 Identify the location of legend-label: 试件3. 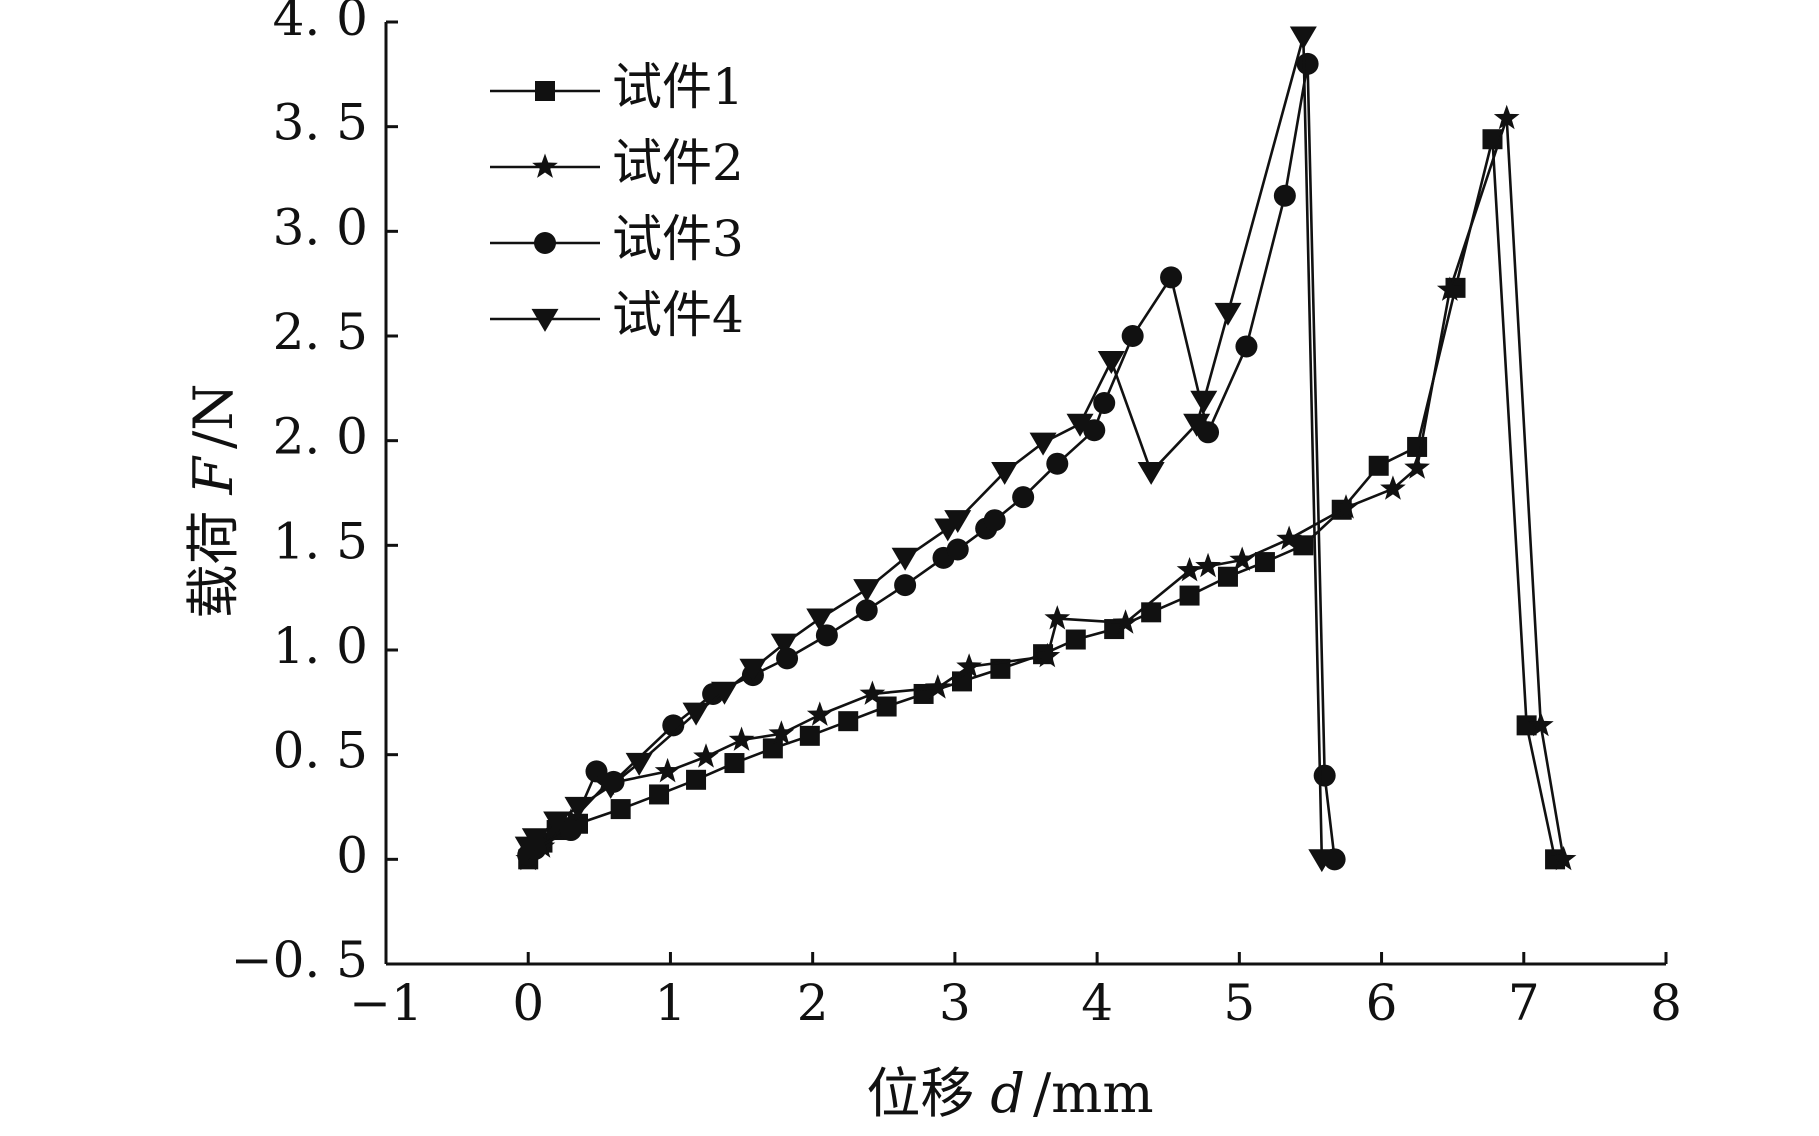
(678, 239).